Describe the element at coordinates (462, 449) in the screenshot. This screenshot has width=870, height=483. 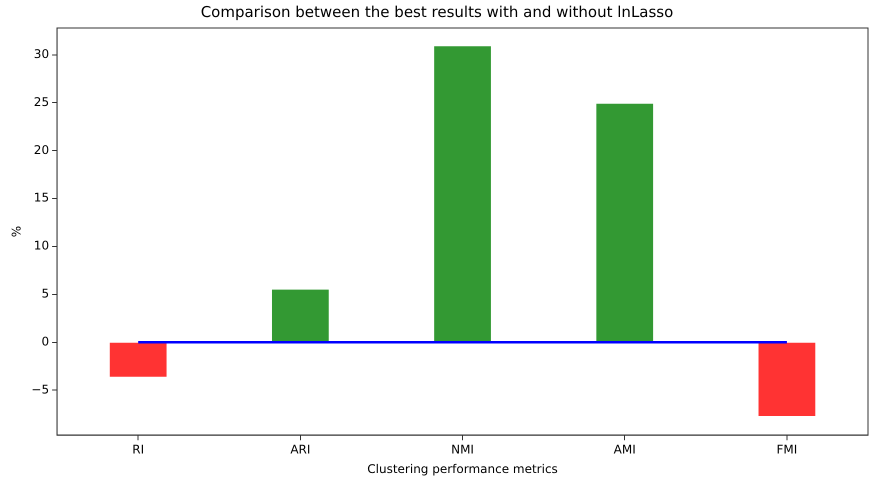
I see `x-tick-label: NMI` at that location.